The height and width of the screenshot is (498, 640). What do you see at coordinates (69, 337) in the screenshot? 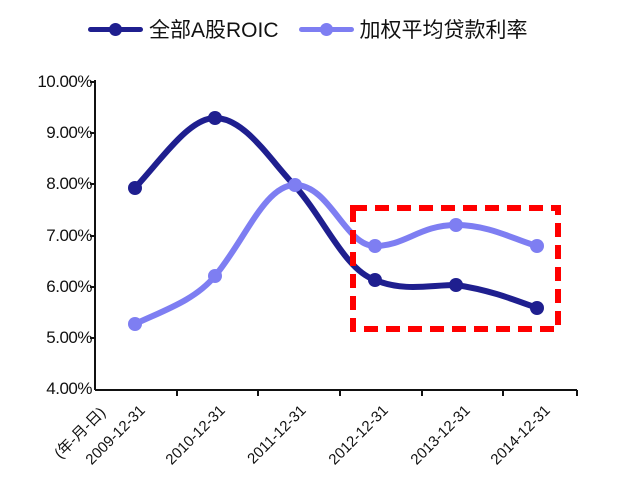
I see `ytick-label: 5.00%` at bounding box center [69, 337].